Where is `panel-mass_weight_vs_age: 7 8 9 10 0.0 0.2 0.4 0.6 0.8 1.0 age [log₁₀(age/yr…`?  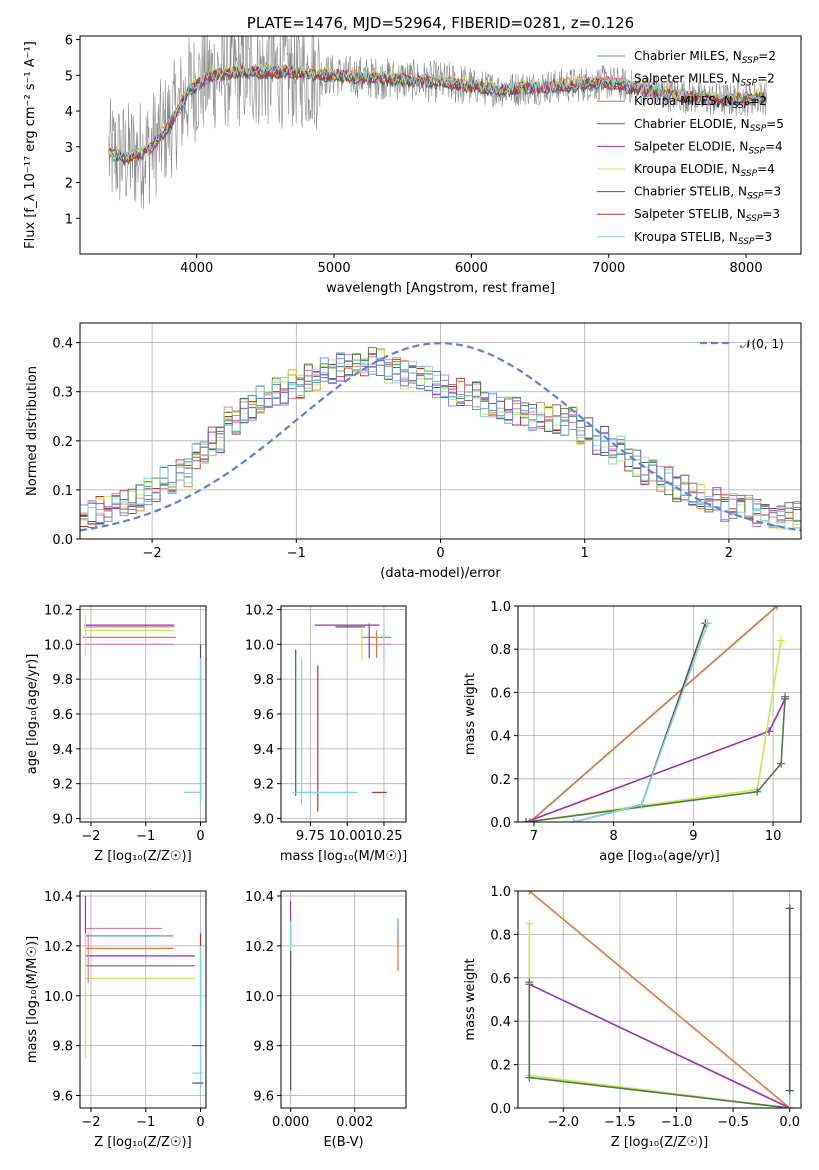 panel-mass_weight_vs_age: 7 8 9 10 0.0 0.2 0.4 0.6 0.8 1.0 age [log₁₀(age/yr… is located at coordinates (632, 732).